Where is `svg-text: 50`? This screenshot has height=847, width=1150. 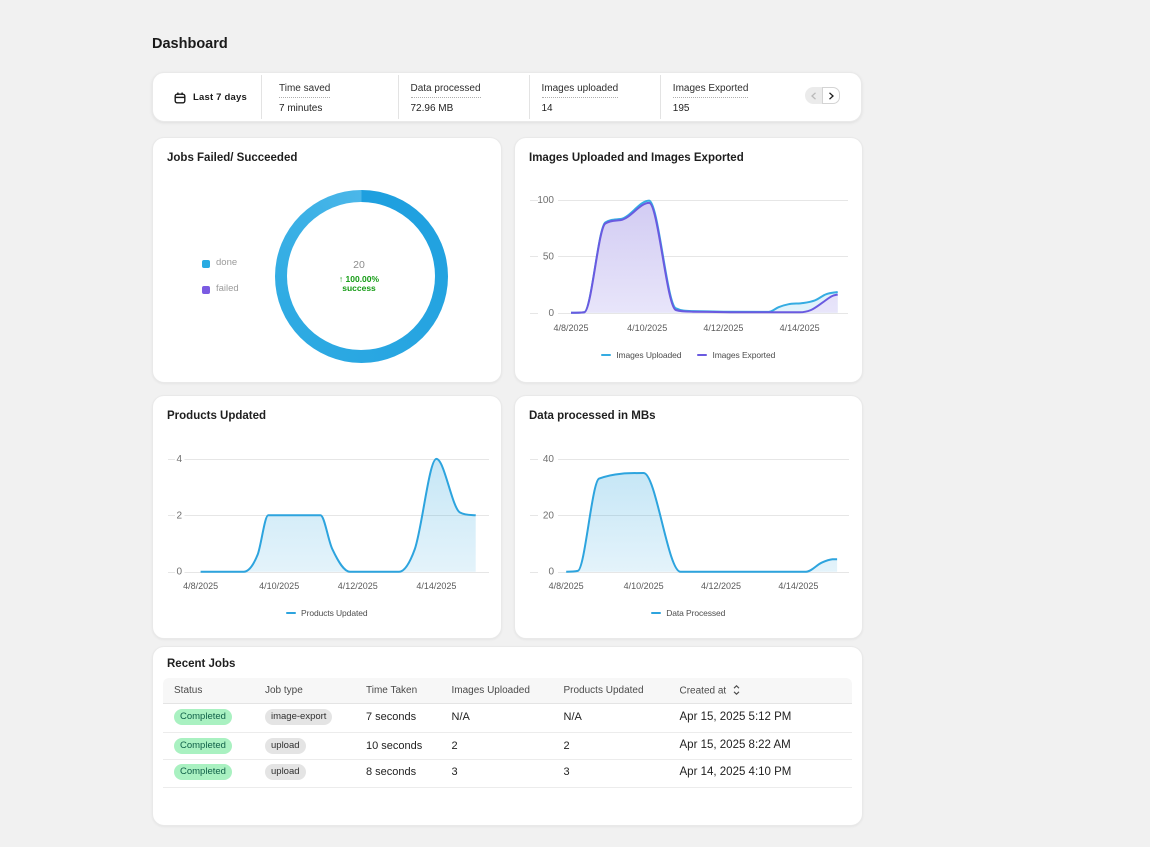 svg-text: 50 is located at coordinates (549, 256).